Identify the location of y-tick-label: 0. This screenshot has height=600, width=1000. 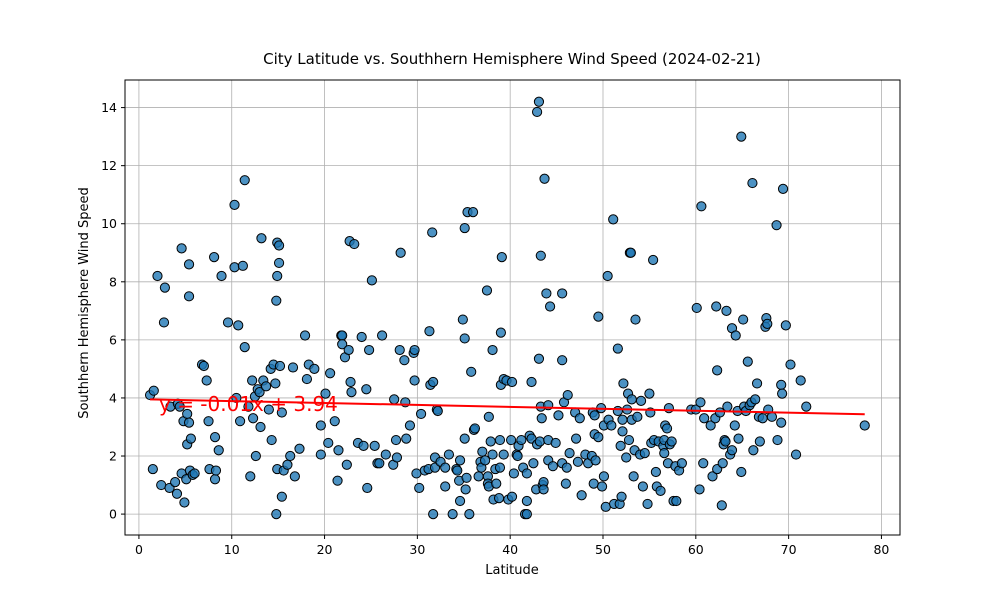
(113, 514).